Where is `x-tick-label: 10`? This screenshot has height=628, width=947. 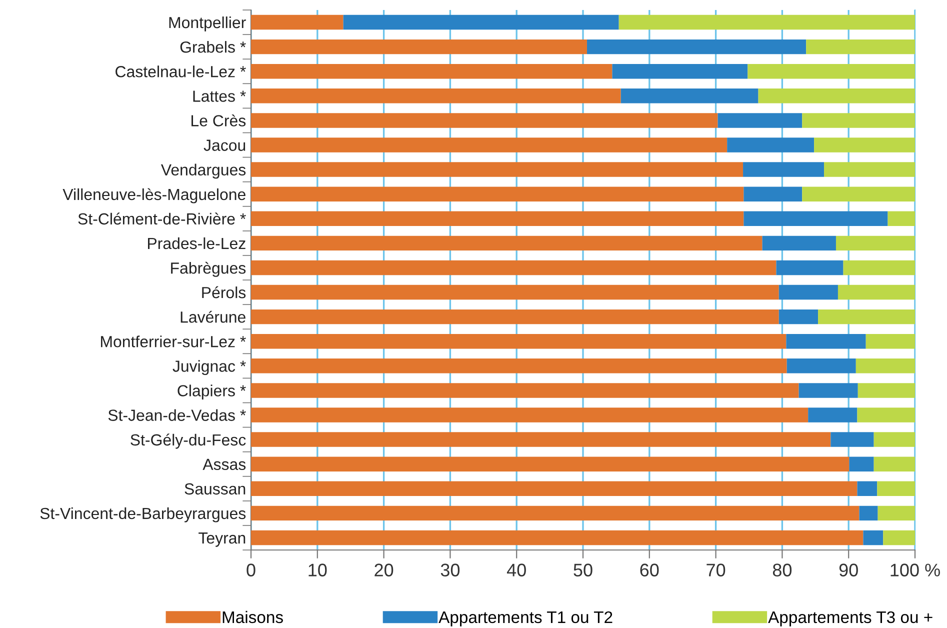 x-tick-label: 10 is located at coordinates (317, 570).